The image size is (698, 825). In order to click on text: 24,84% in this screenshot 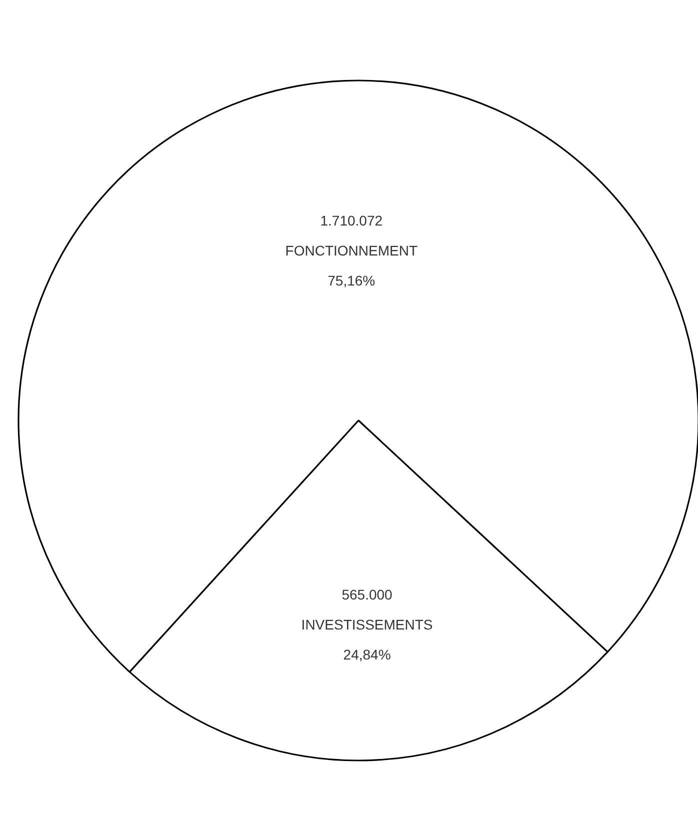, I will do `click(367, 654)`.